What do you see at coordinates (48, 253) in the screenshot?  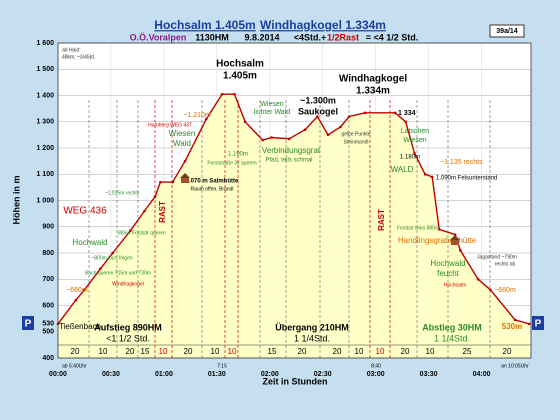 I see `y-tick-label: 800` at bounding box center [48, 253].